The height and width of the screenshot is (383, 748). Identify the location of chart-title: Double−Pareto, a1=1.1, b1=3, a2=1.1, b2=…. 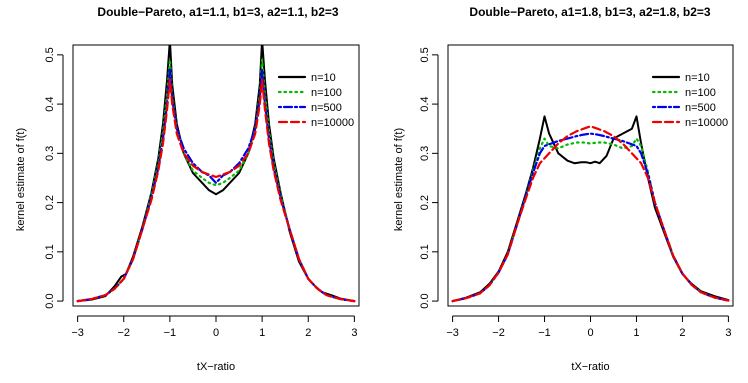
(217, 12).